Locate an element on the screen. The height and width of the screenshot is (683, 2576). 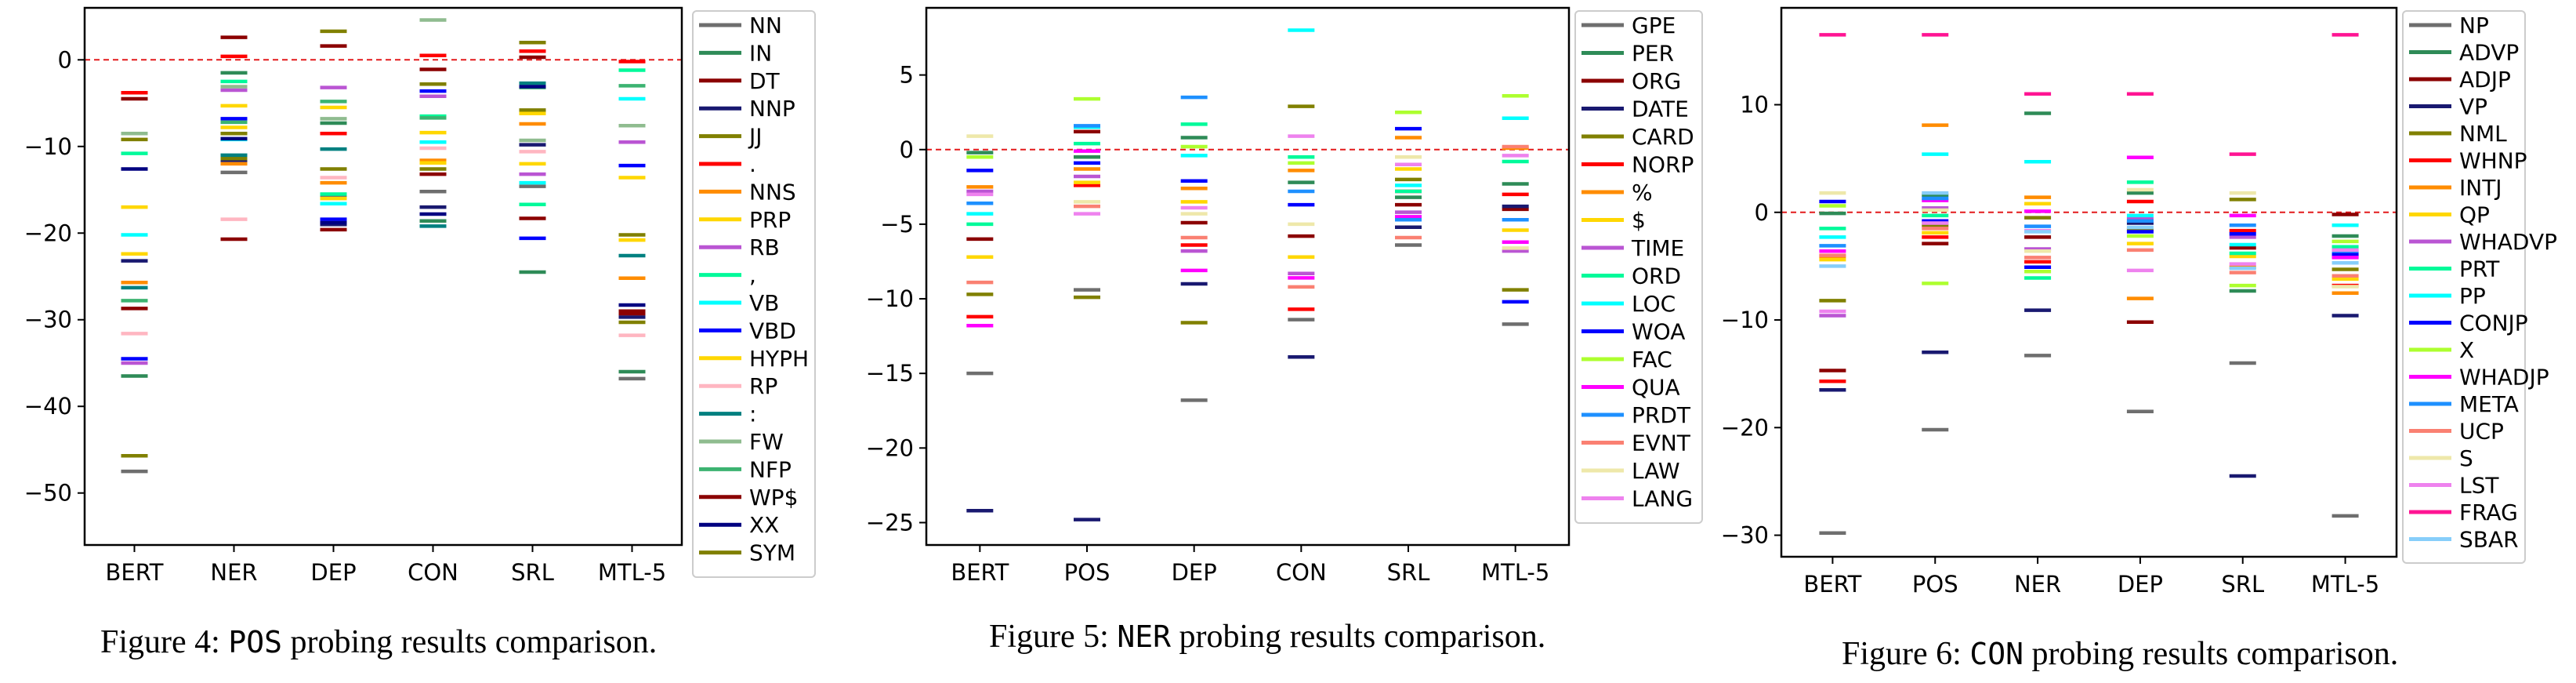
legend-label: JJ is located at coordinates (755, 137).